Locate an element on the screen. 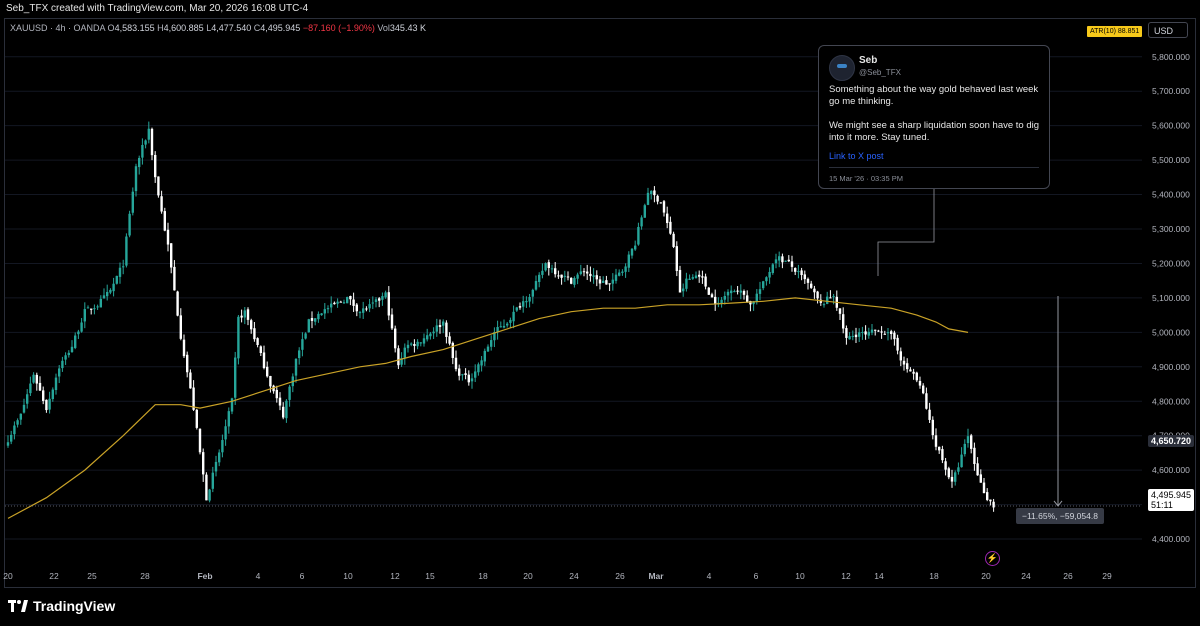  atr-badge: ATR(10) 88.851 is located at coordinates (1115, 31).